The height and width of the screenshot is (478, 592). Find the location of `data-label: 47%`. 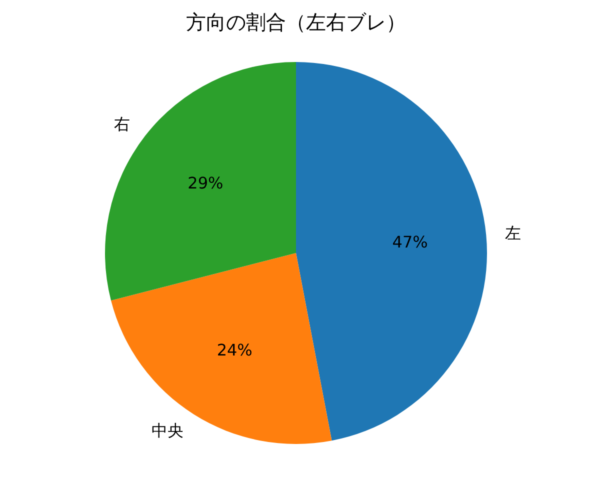

data-label: 47% is located at coordinates (410, 242).